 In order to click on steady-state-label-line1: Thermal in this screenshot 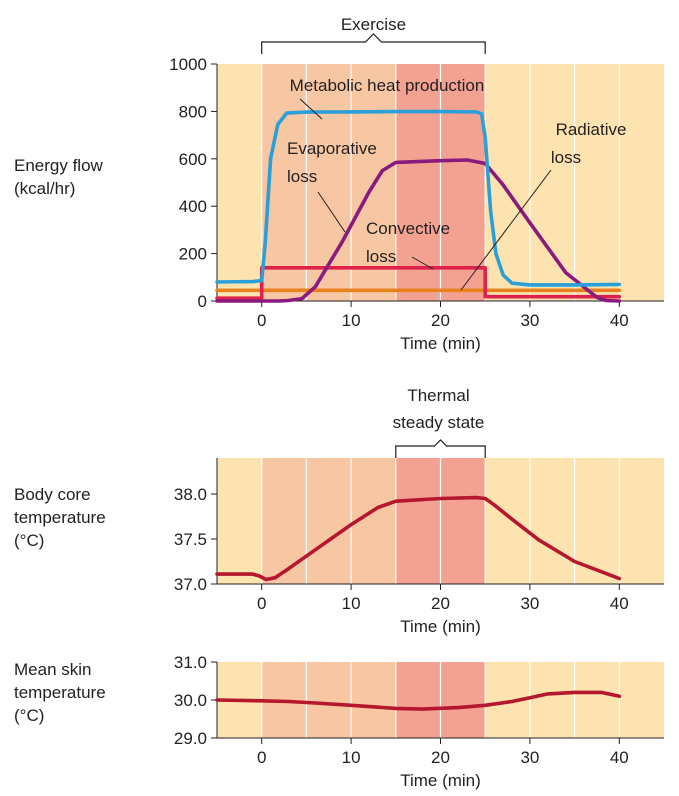, I will do `click(438, 395)`.